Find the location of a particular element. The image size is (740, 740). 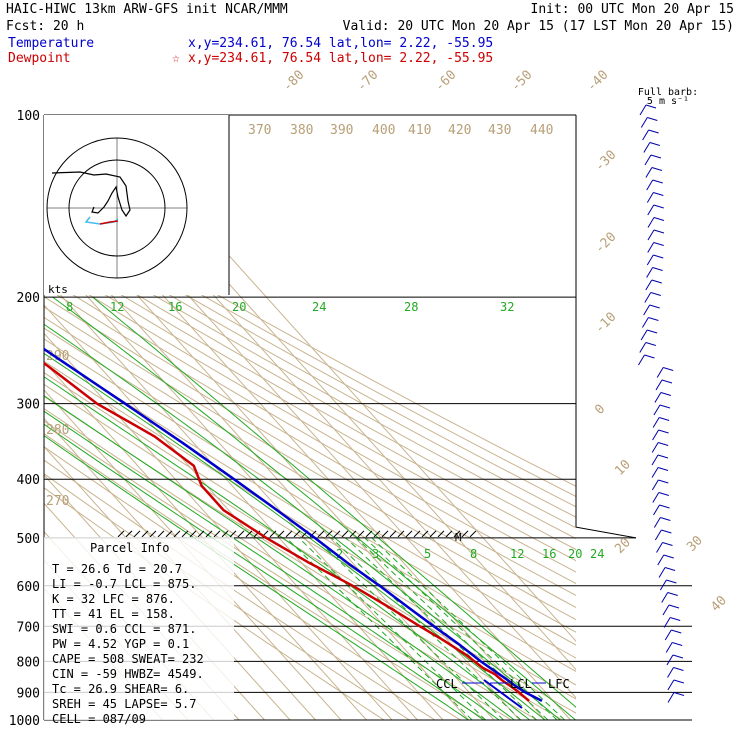

isotherm-tick-label: -50 is located at coordinates (521, 81).